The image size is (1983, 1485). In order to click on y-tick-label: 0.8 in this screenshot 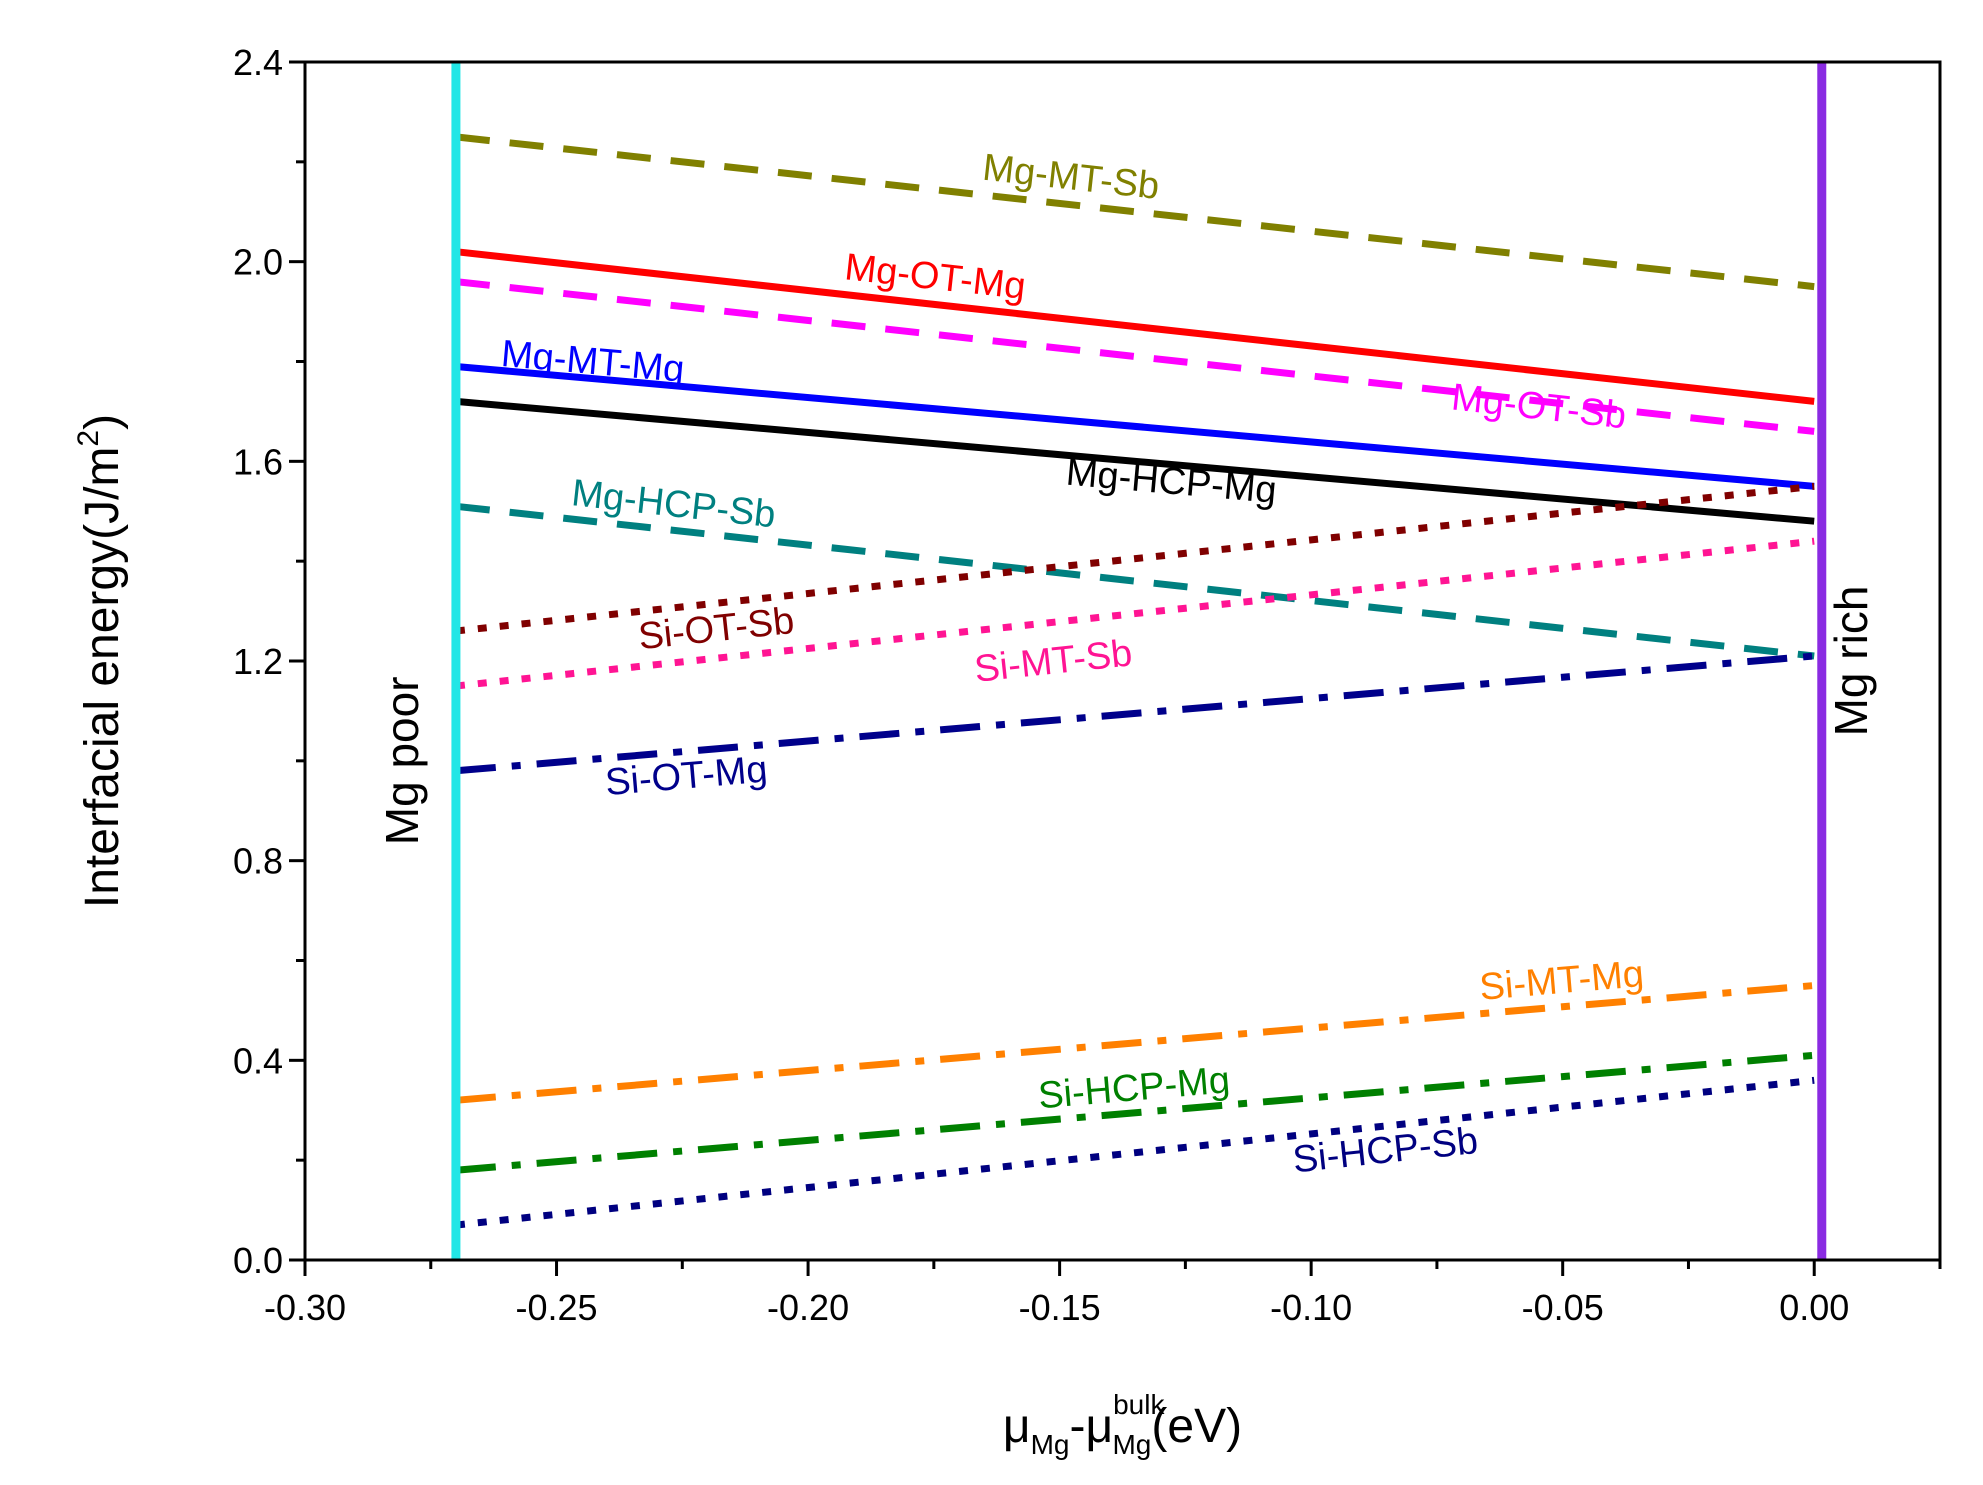, I will do `click(258, 861)`.